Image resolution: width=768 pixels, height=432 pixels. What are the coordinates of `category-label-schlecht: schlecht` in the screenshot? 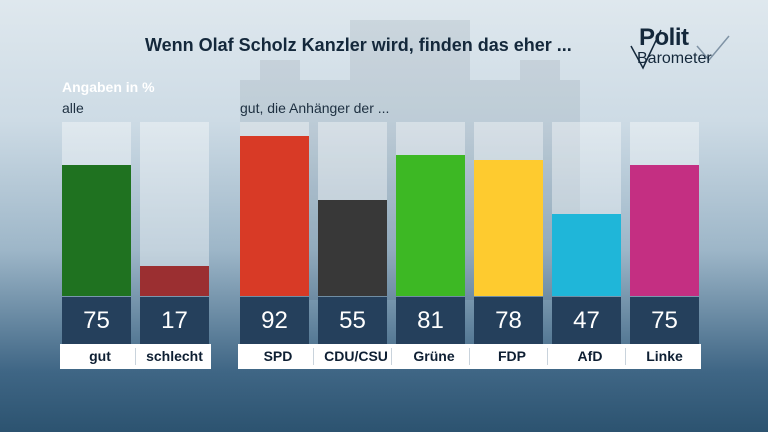 It's located at (174, 356).